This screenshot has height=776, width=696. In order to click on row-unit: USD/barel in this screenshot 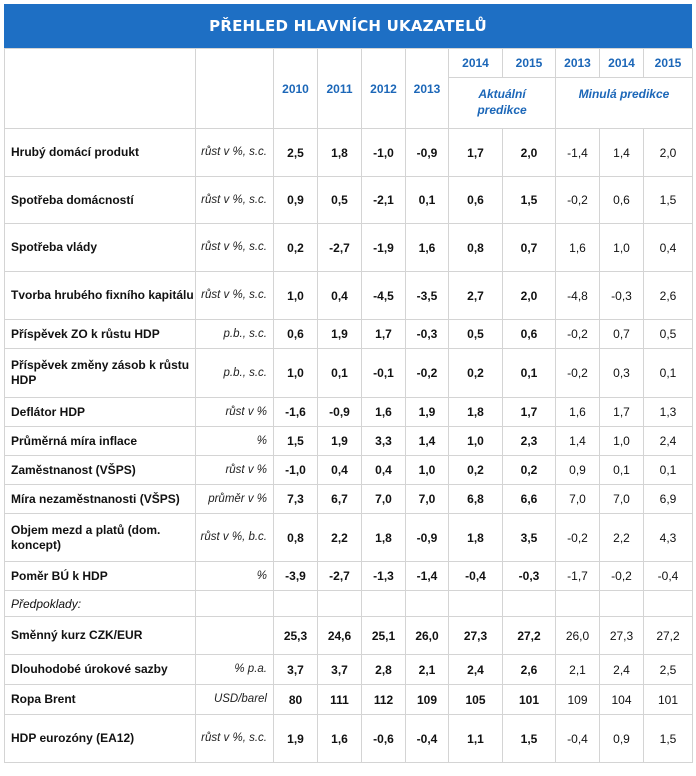, I will do `click(234, 699)`.